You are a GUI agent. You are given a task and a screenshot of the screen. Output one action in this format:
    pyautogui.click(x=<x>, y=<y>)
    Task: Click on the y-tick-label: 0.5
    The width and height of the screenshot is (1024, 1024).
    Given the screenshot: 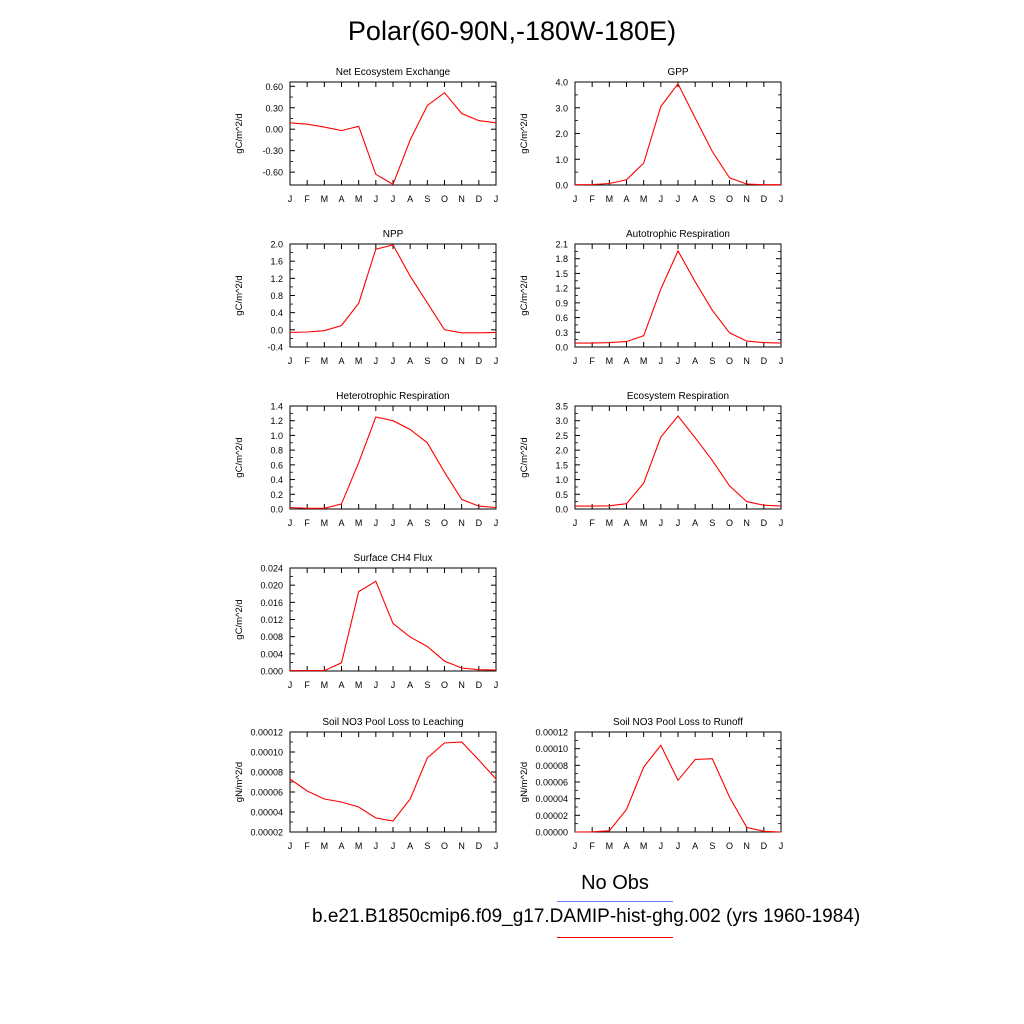 What is the action you would take?
    pyautogui.click(x=561, y=495)
    